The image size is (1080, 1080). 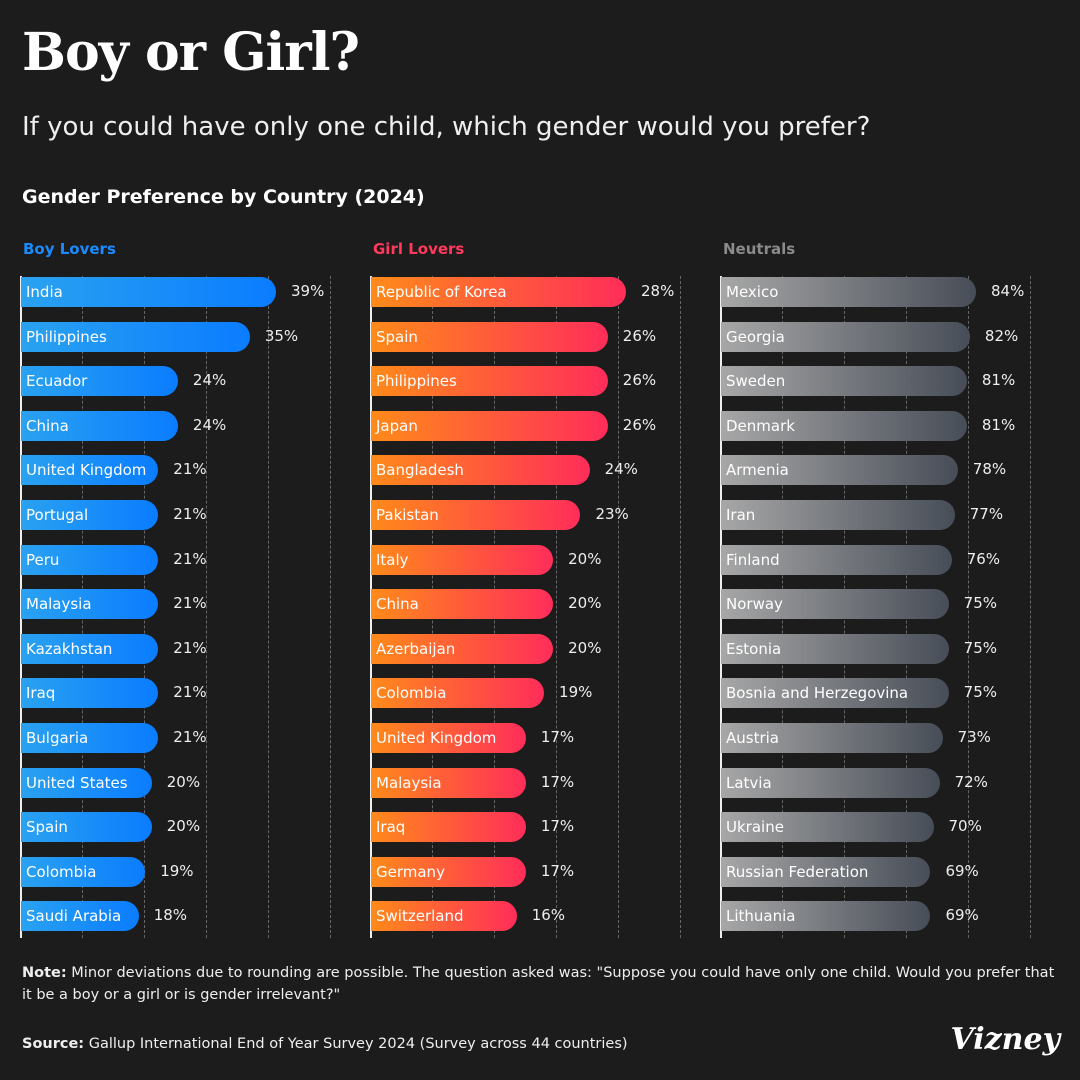 I want to click on bar: Peru, so click(x=90, y=559).